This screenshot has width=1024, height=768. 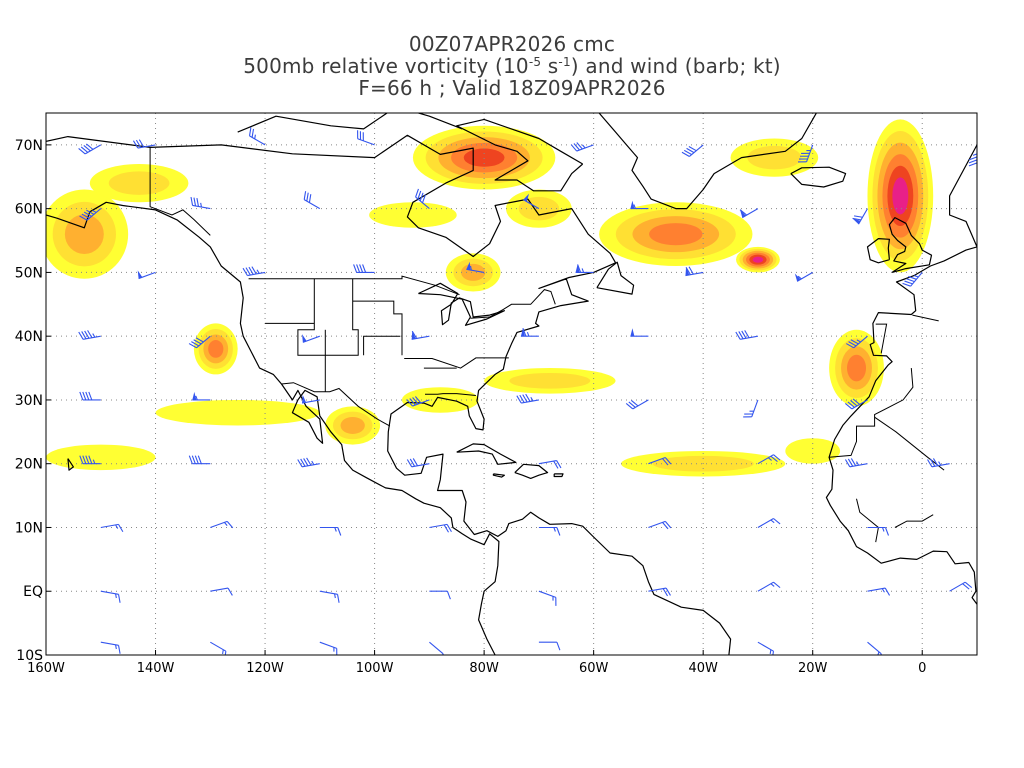 What do you see at coordinates (564, 62) in the screenshot?
I see `title-exponent-2: -1` at bounding box center [564, 62].